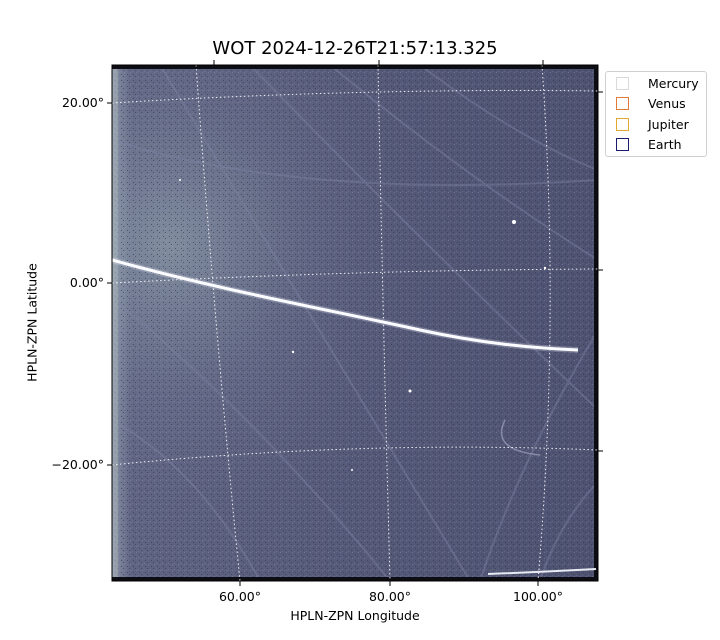 Image resolution: width=720 pixels, height=640 pixels. What do you see at coordinates (355, 615) in the screenshot?
I see `x-axis-label: HPLN-ZPN Longitude` at bounding box center [355, 615].